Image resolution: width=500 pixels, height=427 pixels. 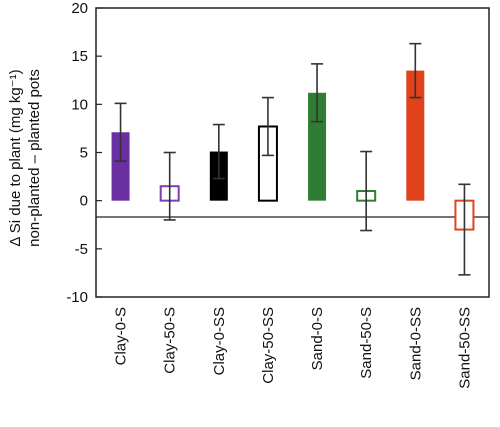 I want to click on y-tick-label: 10, so click(x=79, y=104).